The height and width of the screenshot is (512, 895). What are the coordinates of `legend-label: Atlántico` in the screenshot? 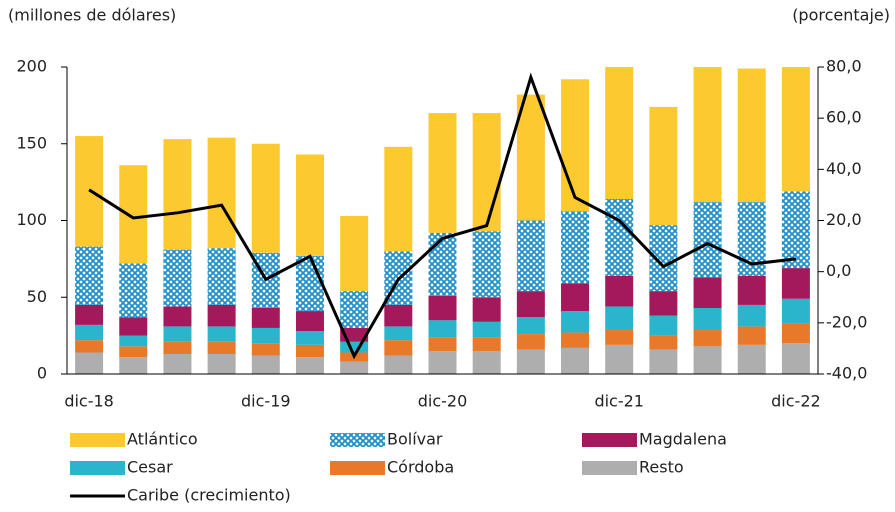 It's located at (162, 439).